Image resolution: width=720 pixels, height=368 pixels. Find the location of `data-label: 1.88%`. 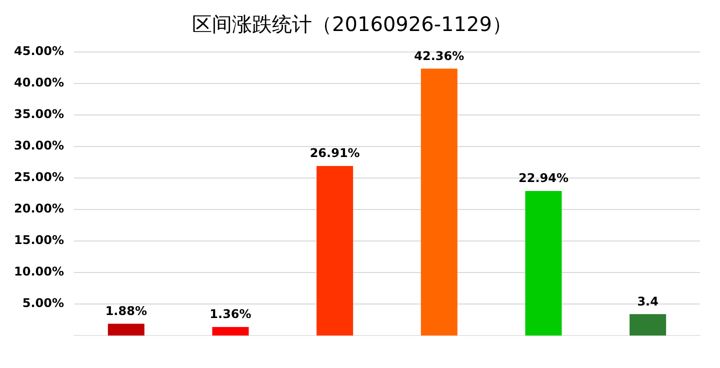

data-label: 1.88% is located at coordinates (126, 311).